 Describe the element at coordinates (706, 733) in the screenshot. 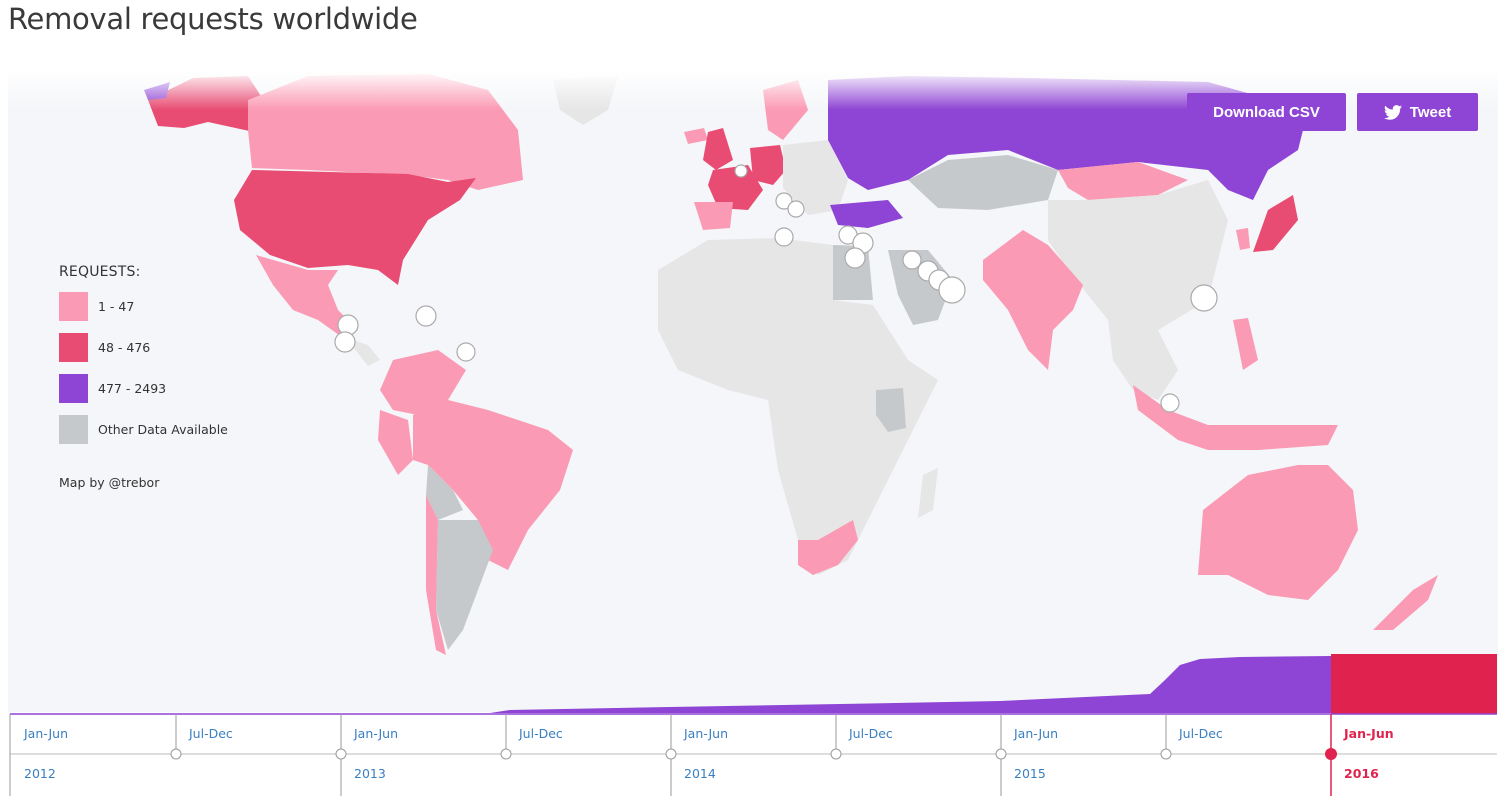

I see `timeline-period-4: Jan-Jun` at that location.